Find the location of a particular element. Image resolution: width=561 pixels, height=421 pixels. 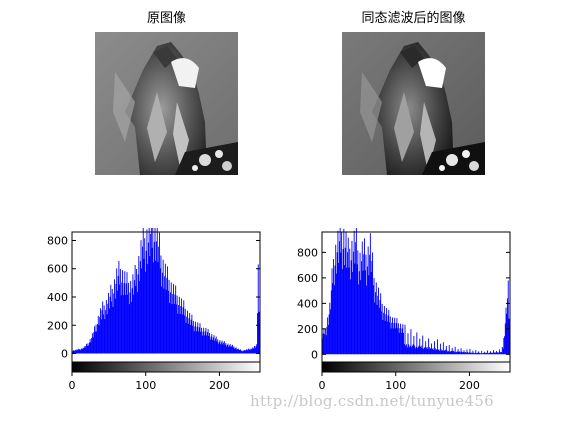

baseline-area is located at coordinates (416, 357).